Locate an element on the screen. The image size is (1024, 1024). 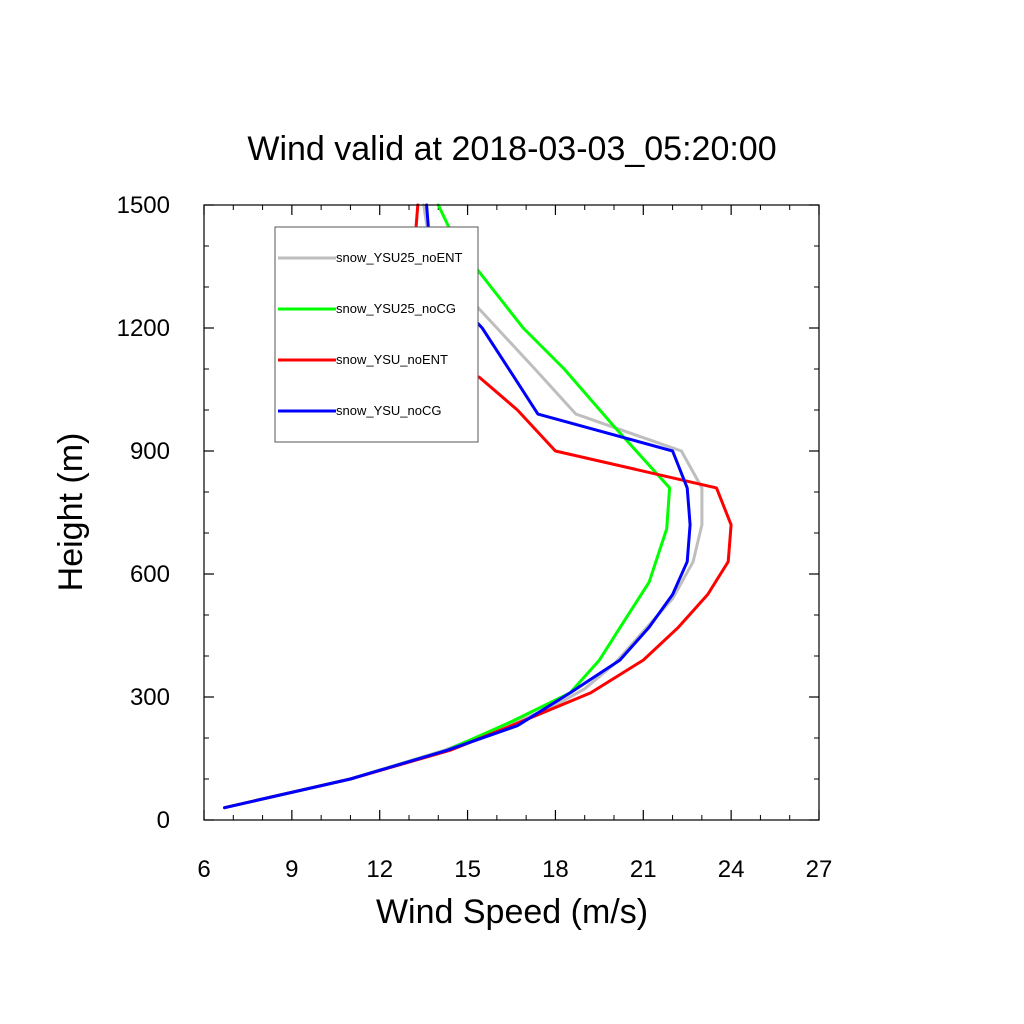
legend-label-snow_YSU_noENT: snow_YSU_noENT is located at coordinates (392, 359).